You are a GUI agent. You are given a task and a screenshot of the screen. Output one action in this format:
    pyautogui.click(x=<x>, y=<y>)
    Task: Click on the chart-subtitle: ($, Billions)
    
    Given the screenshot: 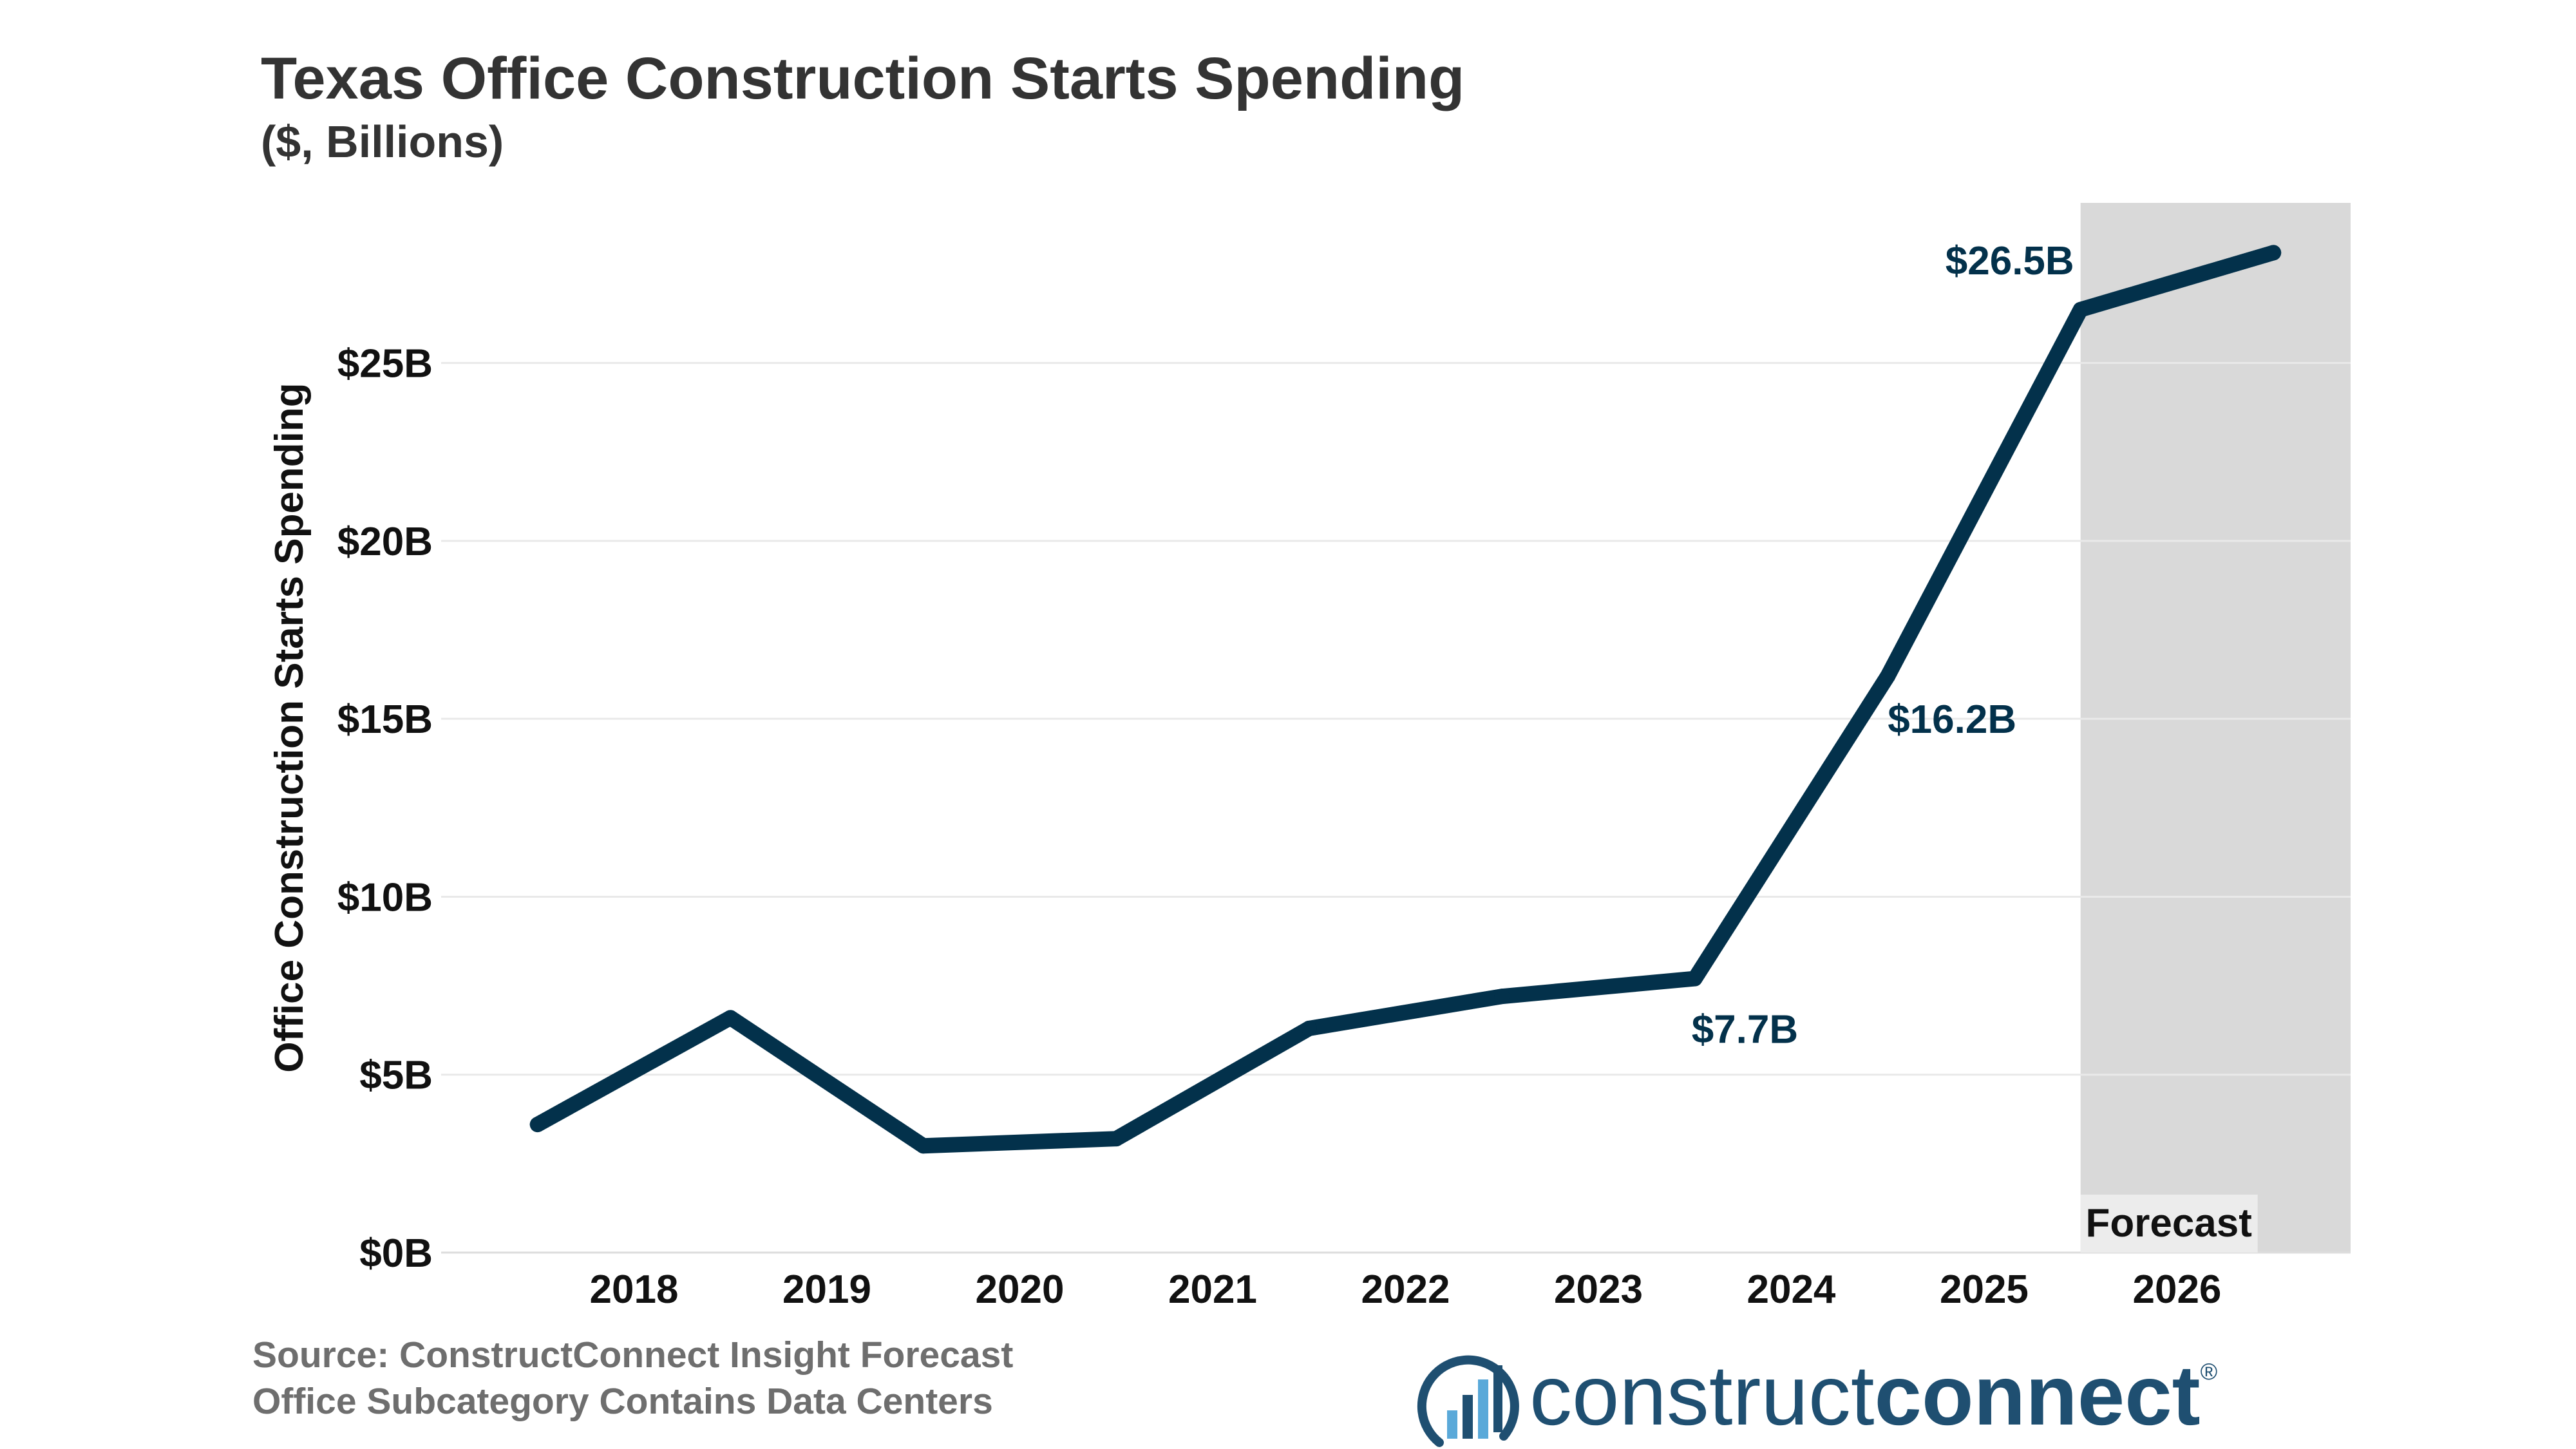 What is the action you would take?
    pyautogui.click(x=382, y=142)
    